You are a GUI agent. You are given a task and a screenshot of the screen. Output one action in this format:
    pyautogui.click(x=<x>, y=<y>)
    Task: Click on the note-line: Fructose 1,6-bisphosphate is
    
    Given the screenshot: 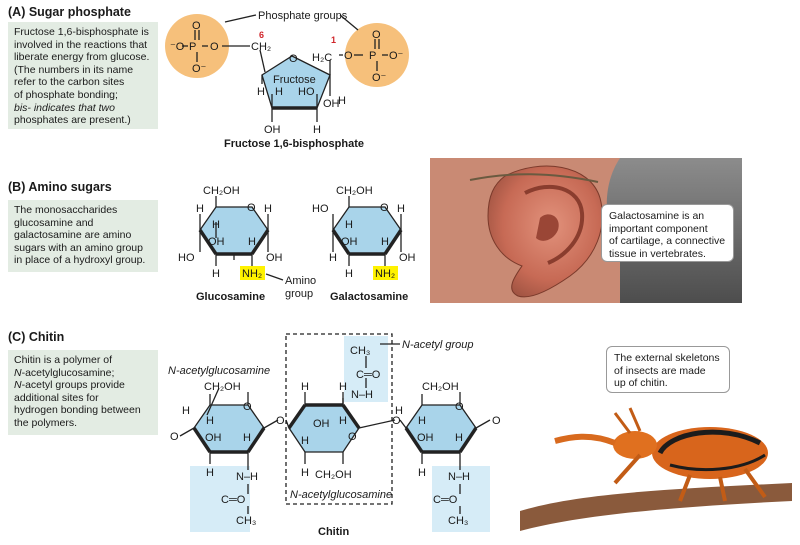 What is the action you would take?
    pyautogui.click(x=81, y=32)
    